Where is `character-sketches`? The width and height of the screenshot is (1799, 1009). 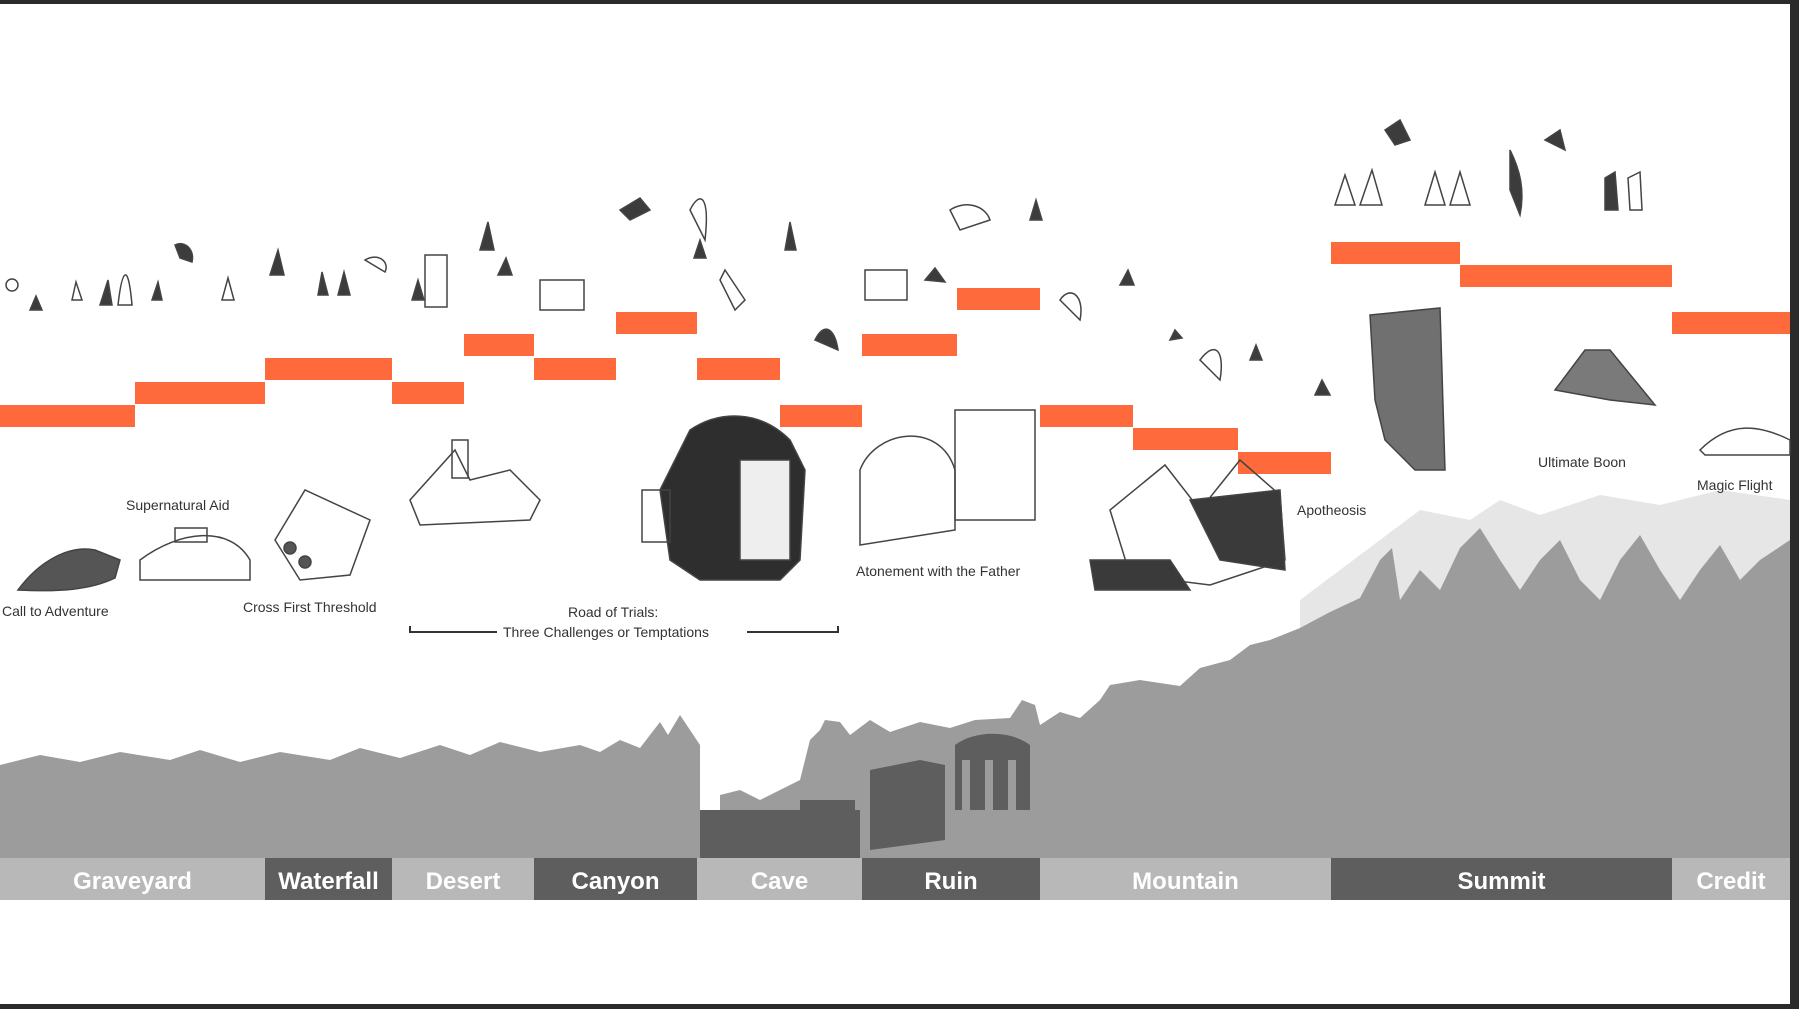 character-sketches is located at coordinates (668, 296).